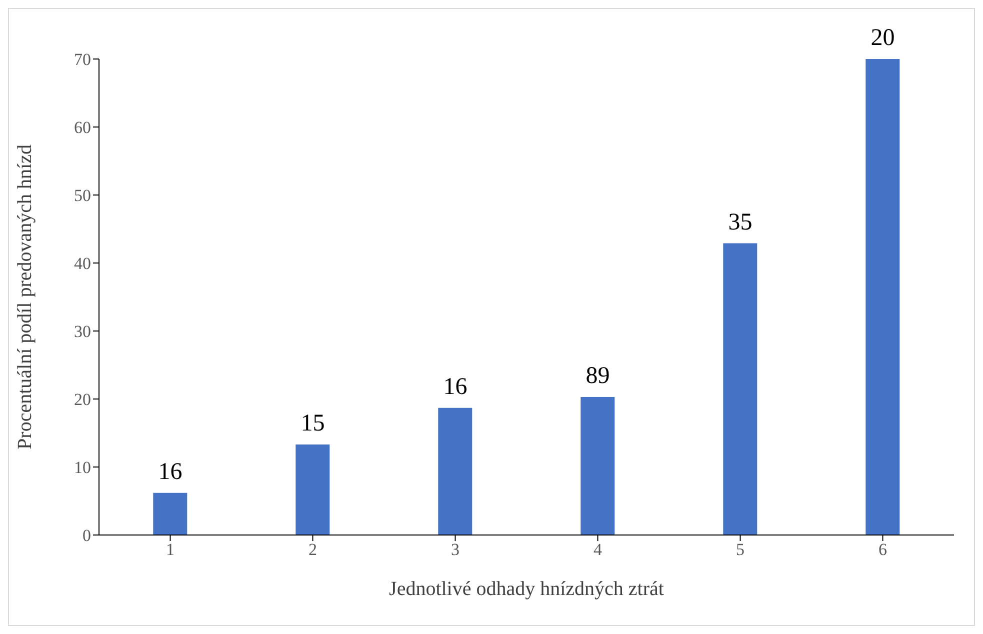 Image resolution: width=983 pixels, height=634 pixels. I want to click on x-tick-label: 6, so click(882, 550).